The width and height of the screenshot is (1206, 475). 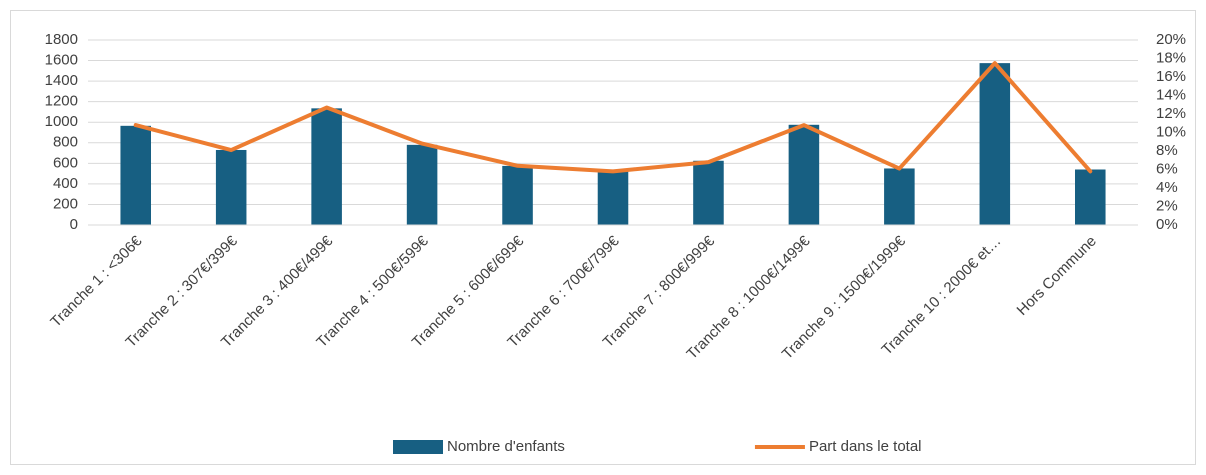 I want to click on y-tick-label: 1600, so click(x=61, y=60).